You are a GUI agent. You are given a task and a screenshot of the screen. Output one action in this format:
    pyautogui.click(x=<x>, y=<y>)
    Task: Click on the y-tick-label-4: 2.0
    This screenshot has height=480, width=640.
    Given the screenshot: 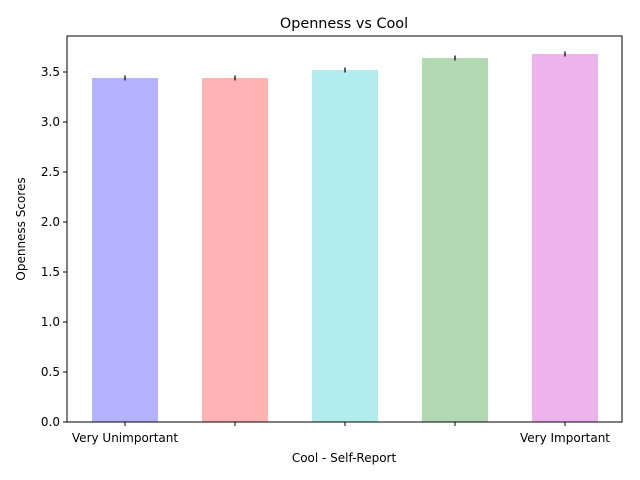 What is the action you would take?
    pyautogui.click(x=50, y=222)
    